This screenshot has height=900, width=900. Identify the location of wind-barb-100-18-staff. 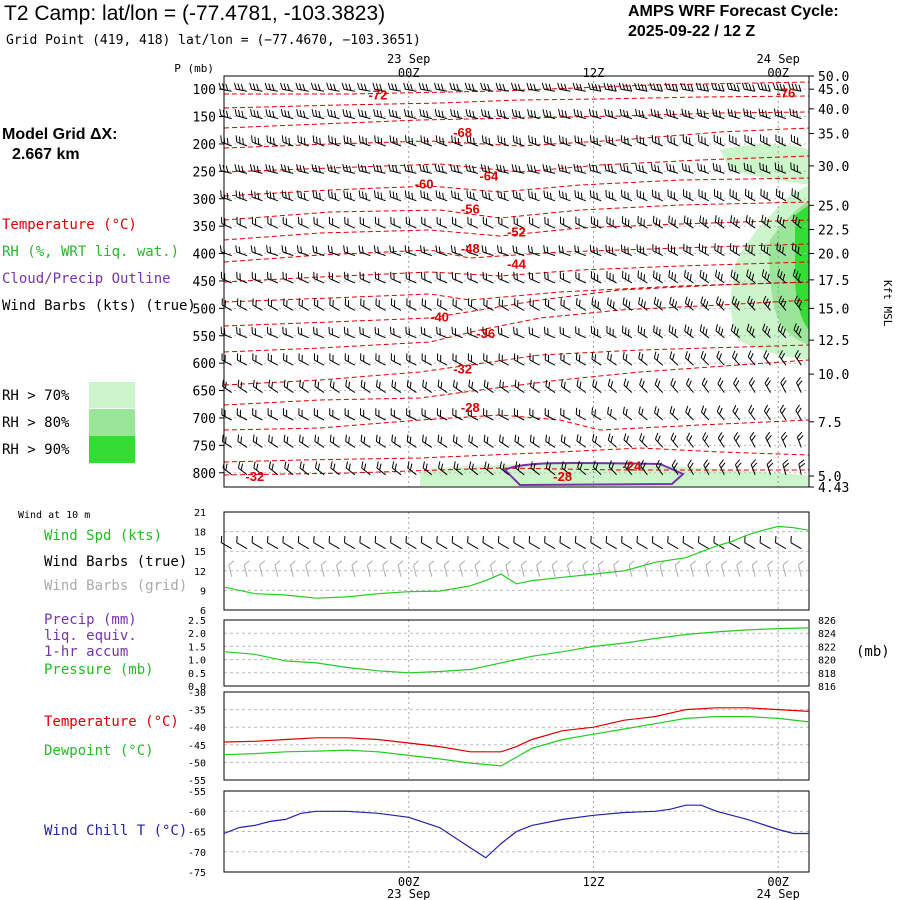
(503, 90).